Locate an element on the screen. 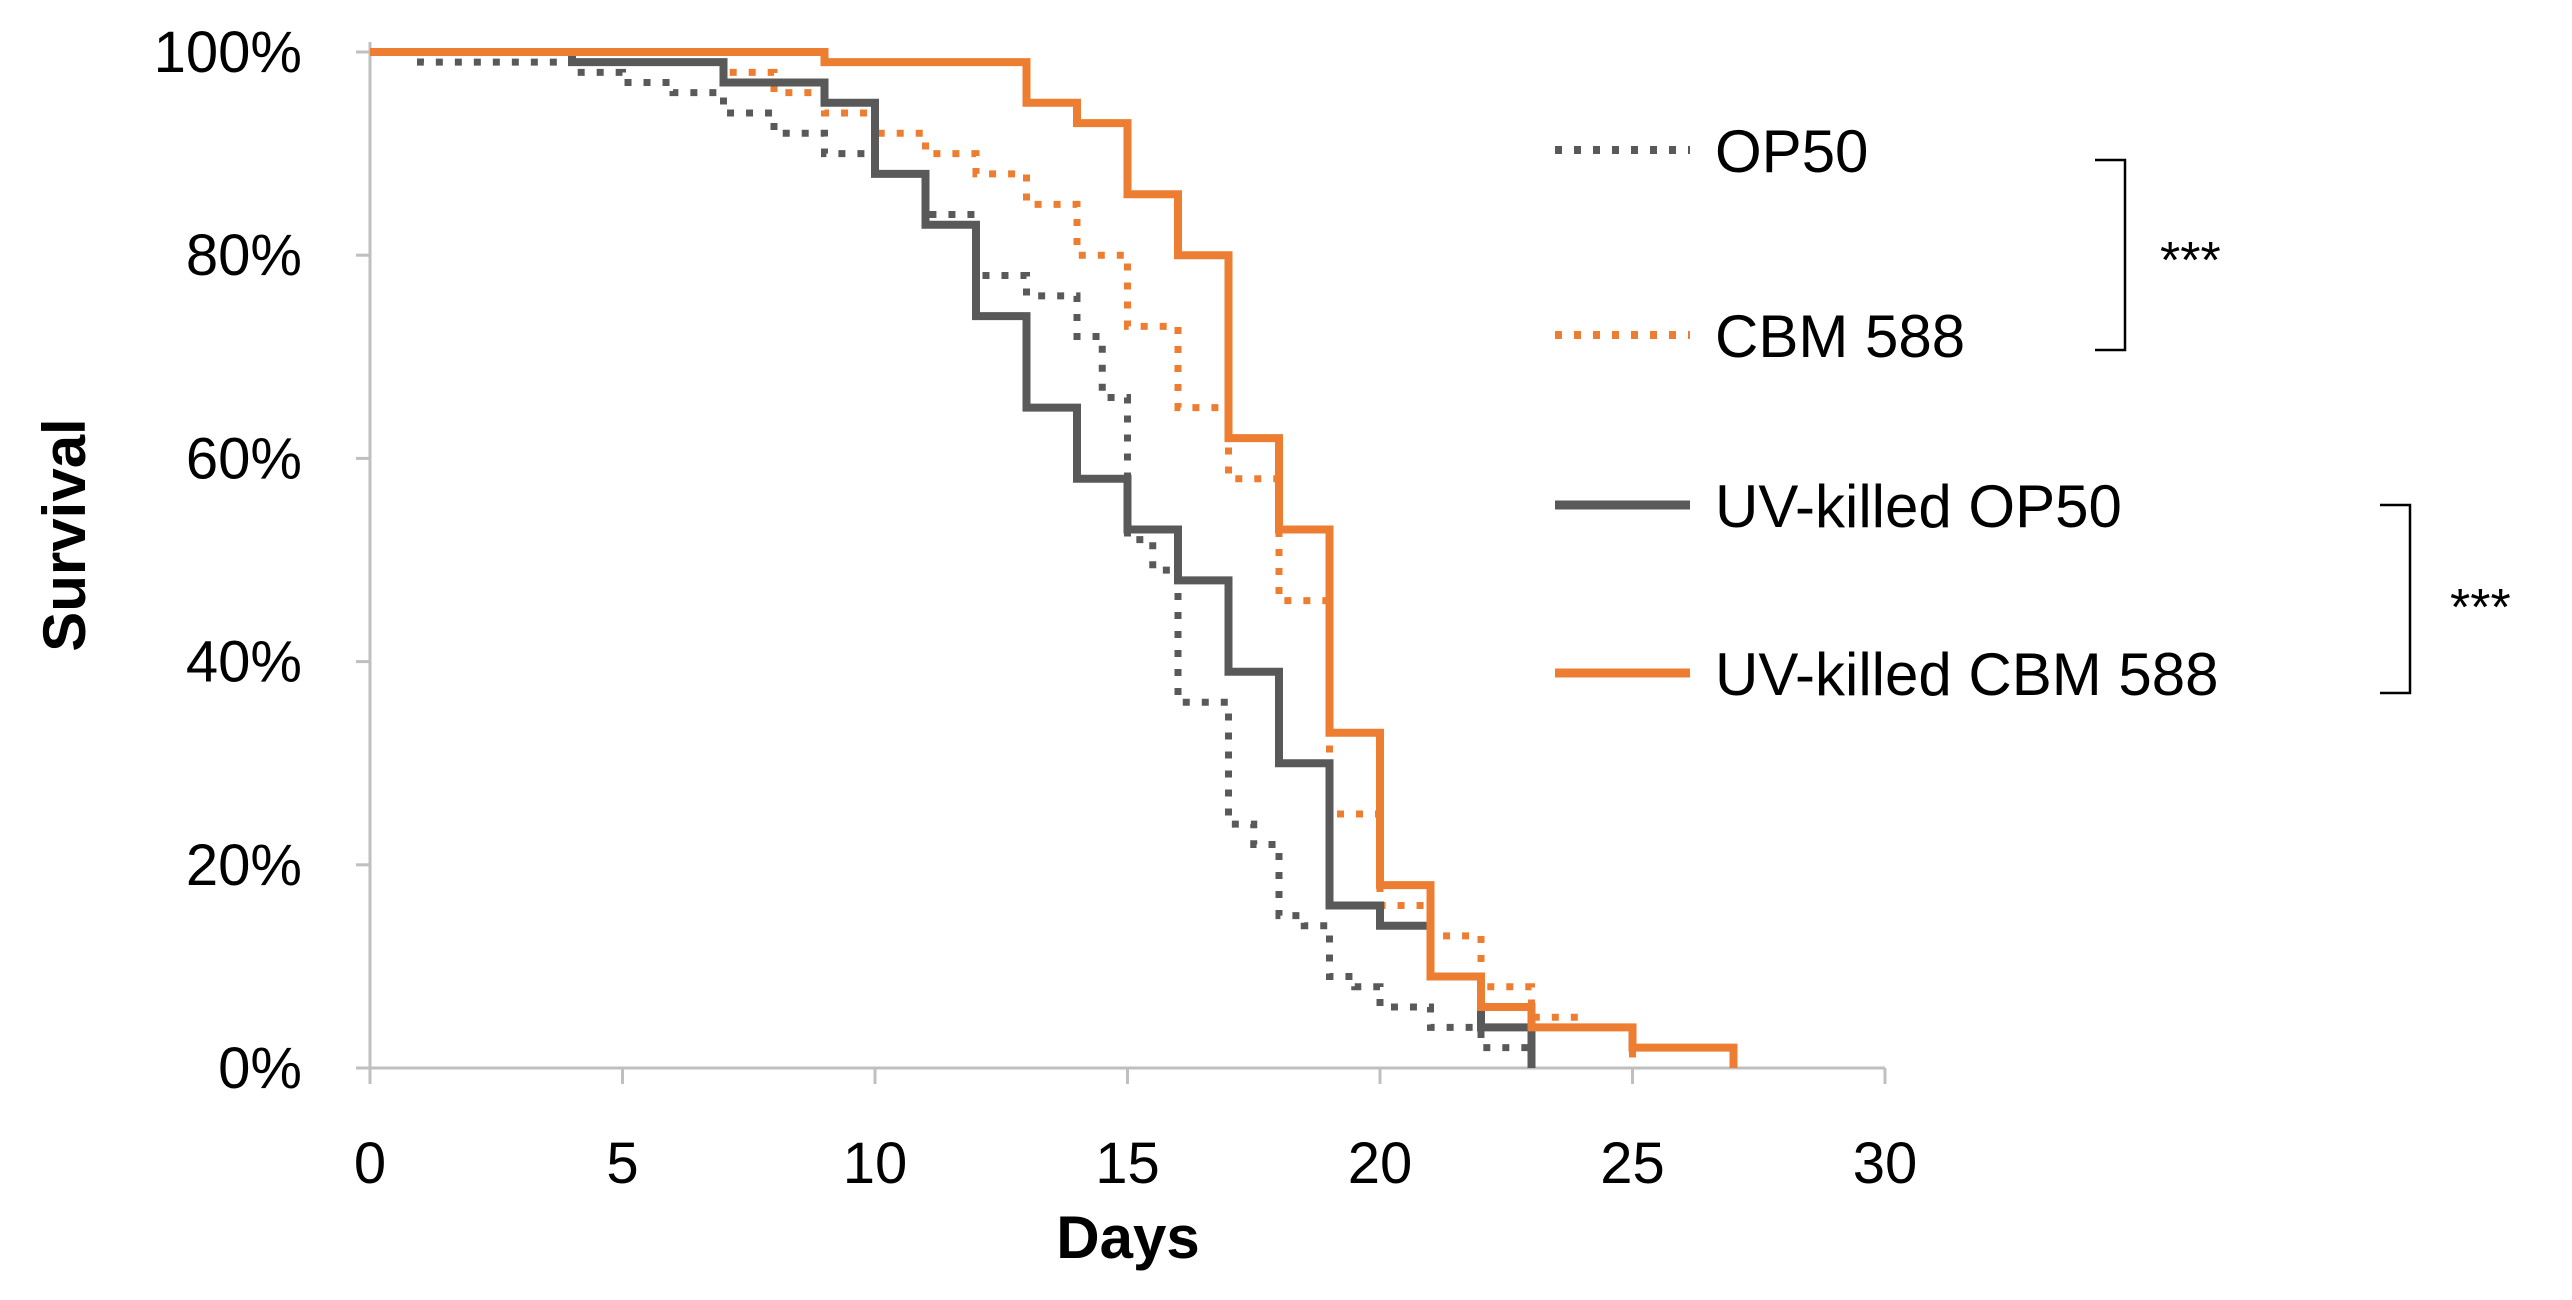 The image size is (2572, 1300). x-tick-label: 30 is located at coordinates (1885, 1163).